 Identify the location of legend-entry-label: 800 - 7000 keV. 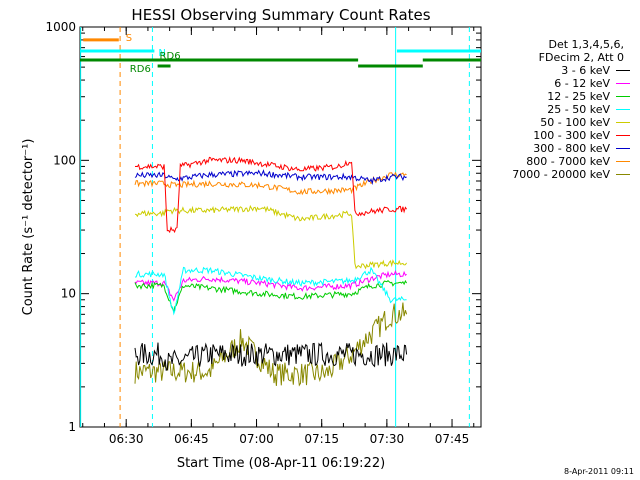
(568, 161).